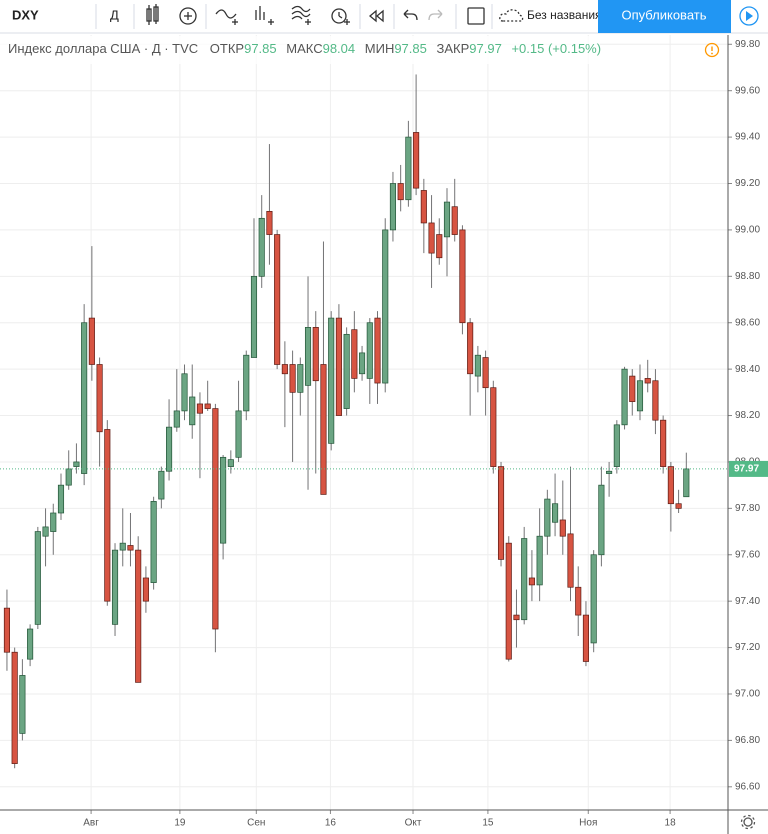 Image resolution: width=768 pixels, height=834 pixels. Describe the element at coordinates (511, 15) in the screenshot. I see `cloud-icon` at that location.